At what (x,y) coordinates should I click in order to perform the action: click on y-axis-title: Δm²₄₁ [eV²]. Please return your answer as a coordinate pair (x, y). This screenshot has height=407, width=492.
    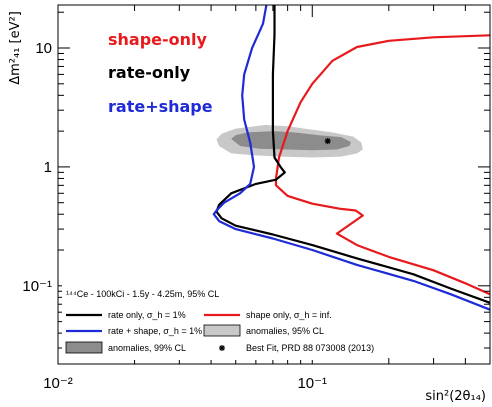
    Looking at the image, I should click on (15, 48).